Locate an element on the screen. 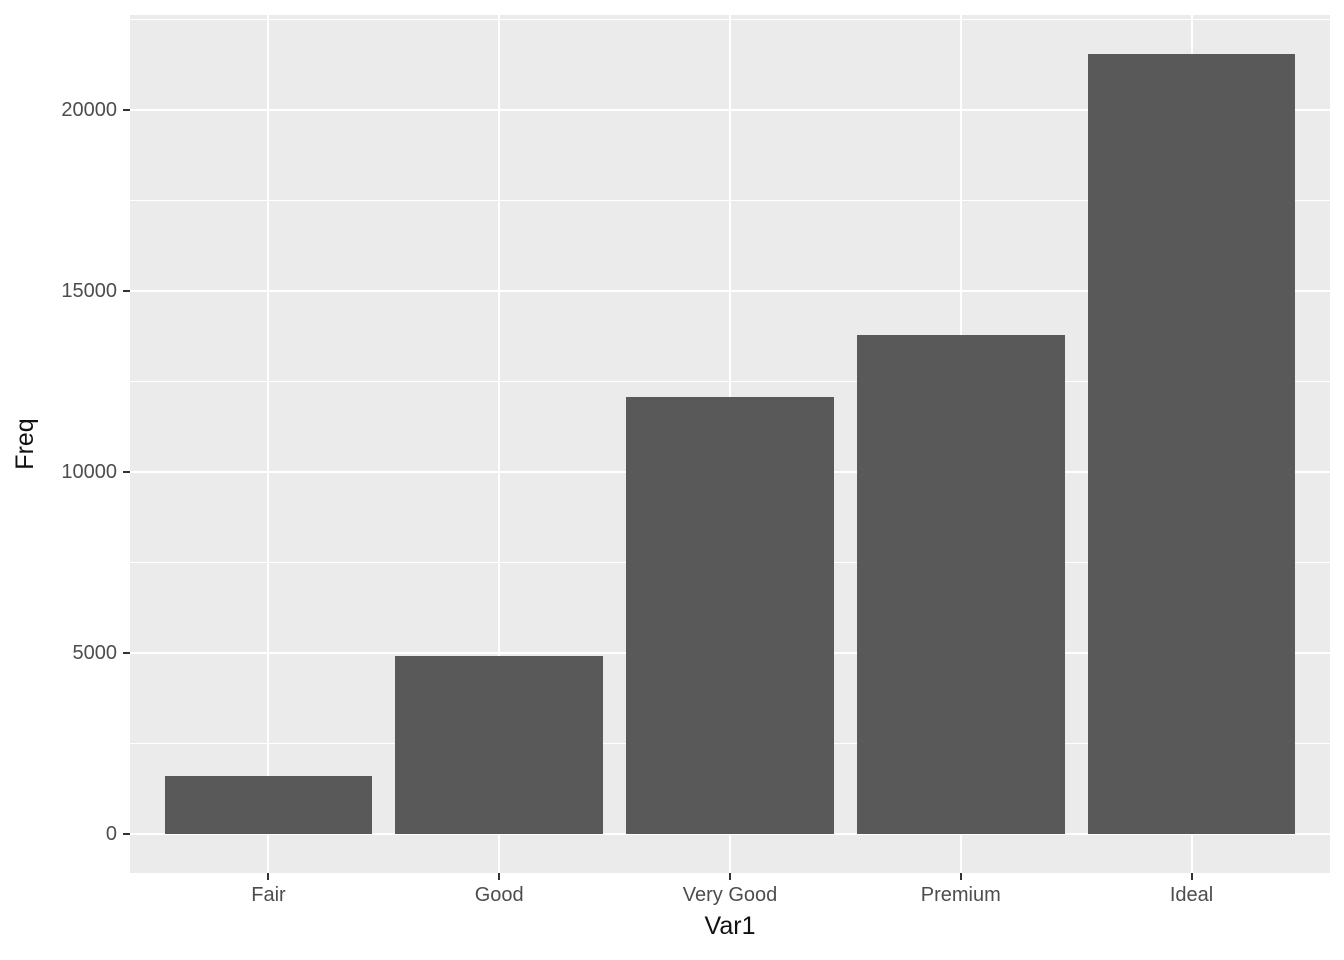  x-tick-label: Premium is located at coordinates (960, 895).